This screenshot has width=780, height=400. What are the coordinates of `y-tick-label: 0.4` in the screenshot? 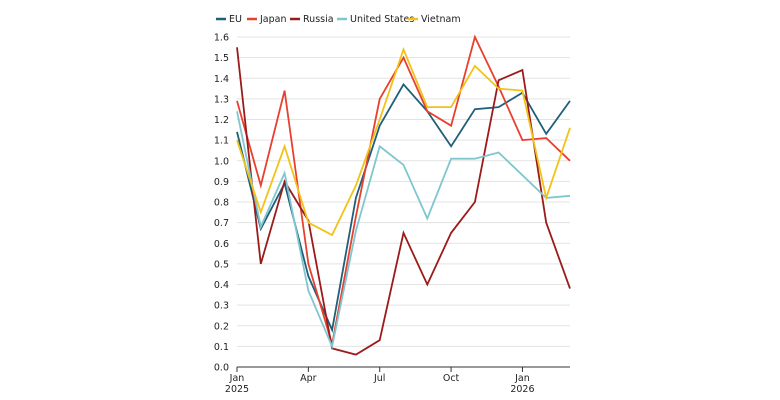 It's located at (221, 285).